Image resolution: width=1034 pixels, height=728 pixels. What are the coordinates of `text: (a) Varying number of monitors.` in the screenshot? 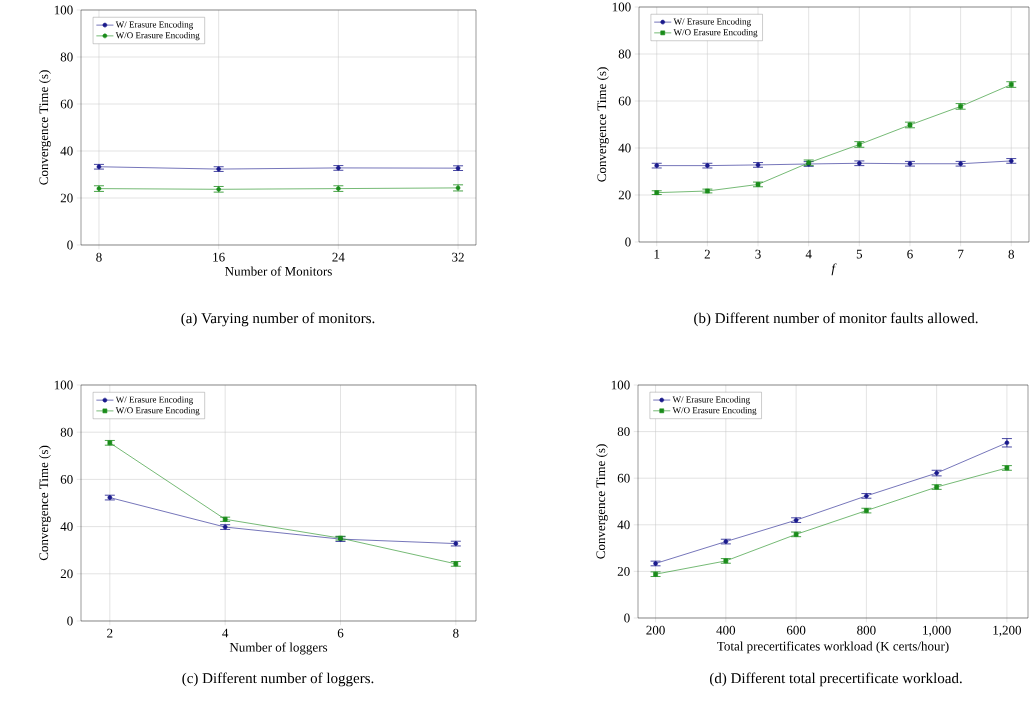 It's located at (278, 319).